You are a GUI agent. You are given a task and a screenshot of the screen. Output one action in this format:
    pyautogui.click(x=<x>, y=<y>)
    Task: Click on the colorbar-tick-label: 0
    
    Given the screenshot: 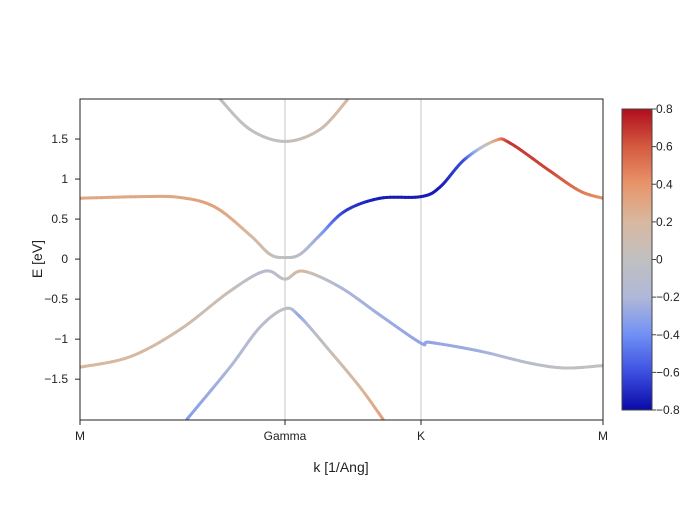 What is the action you would take?
    pyautogui.click(x=659, y=260)
    